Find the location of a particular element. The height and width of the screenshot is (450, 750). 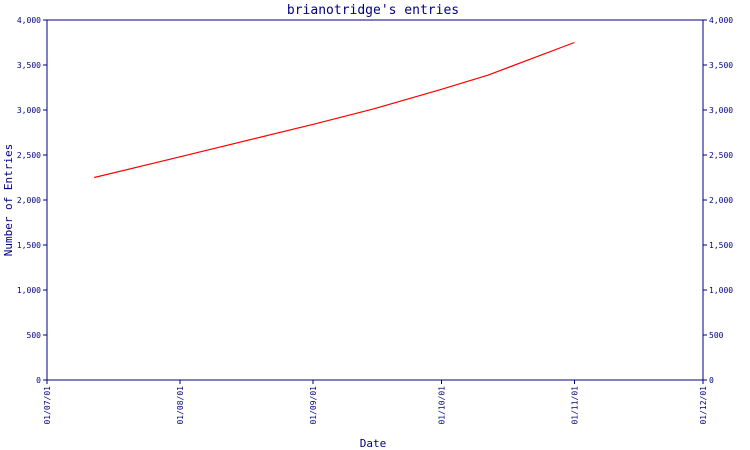

y-axis-label: Number of Entries is located at coordinates (8, 200).